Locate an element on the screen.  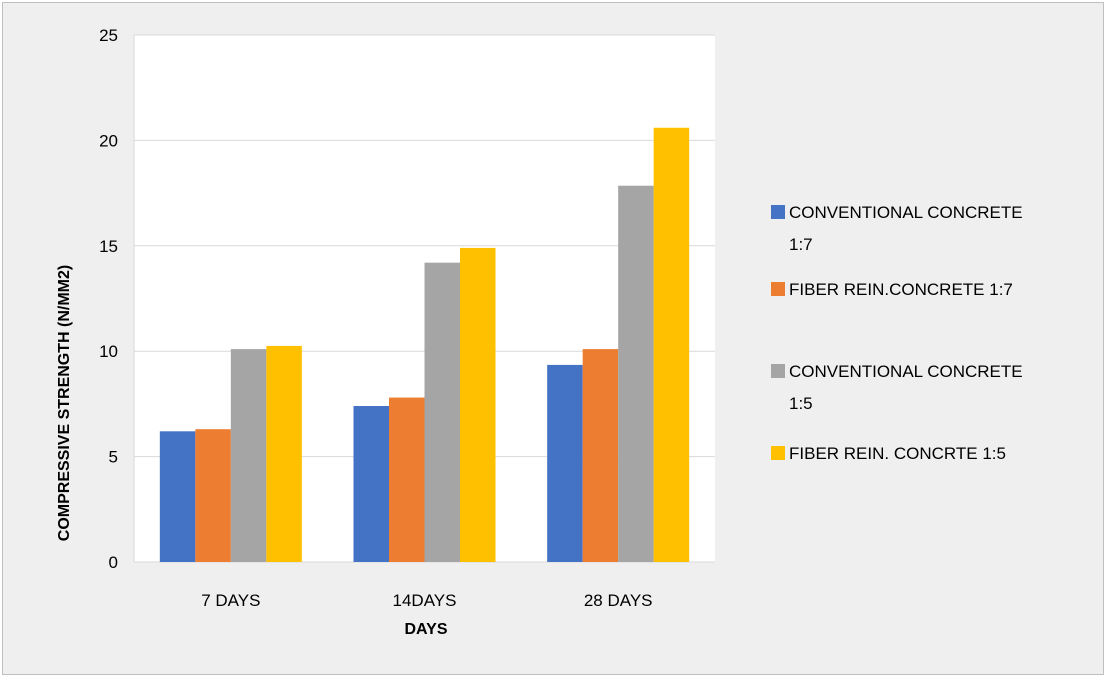
y-tick-label: 20 is located at coordinates (108, 140).